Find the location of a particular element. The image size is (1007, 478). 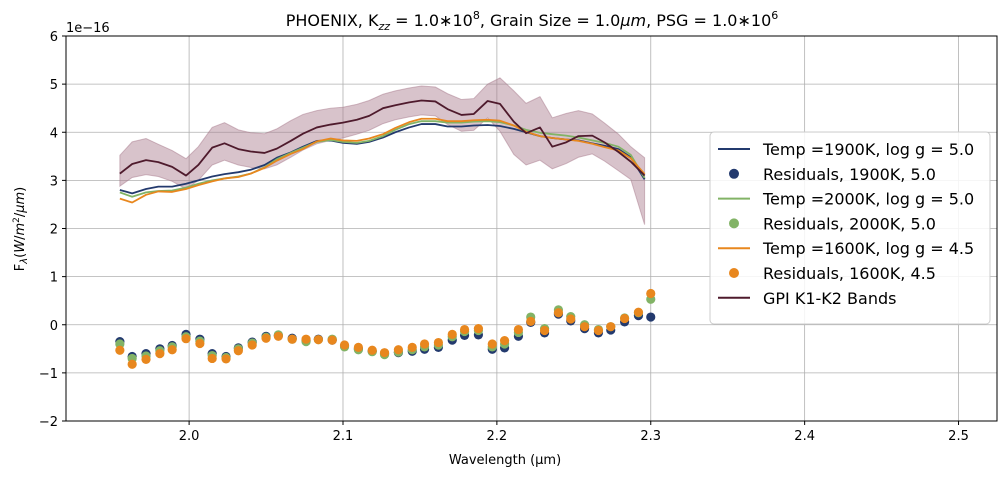

legend-box is located at coordinates (850, 228).